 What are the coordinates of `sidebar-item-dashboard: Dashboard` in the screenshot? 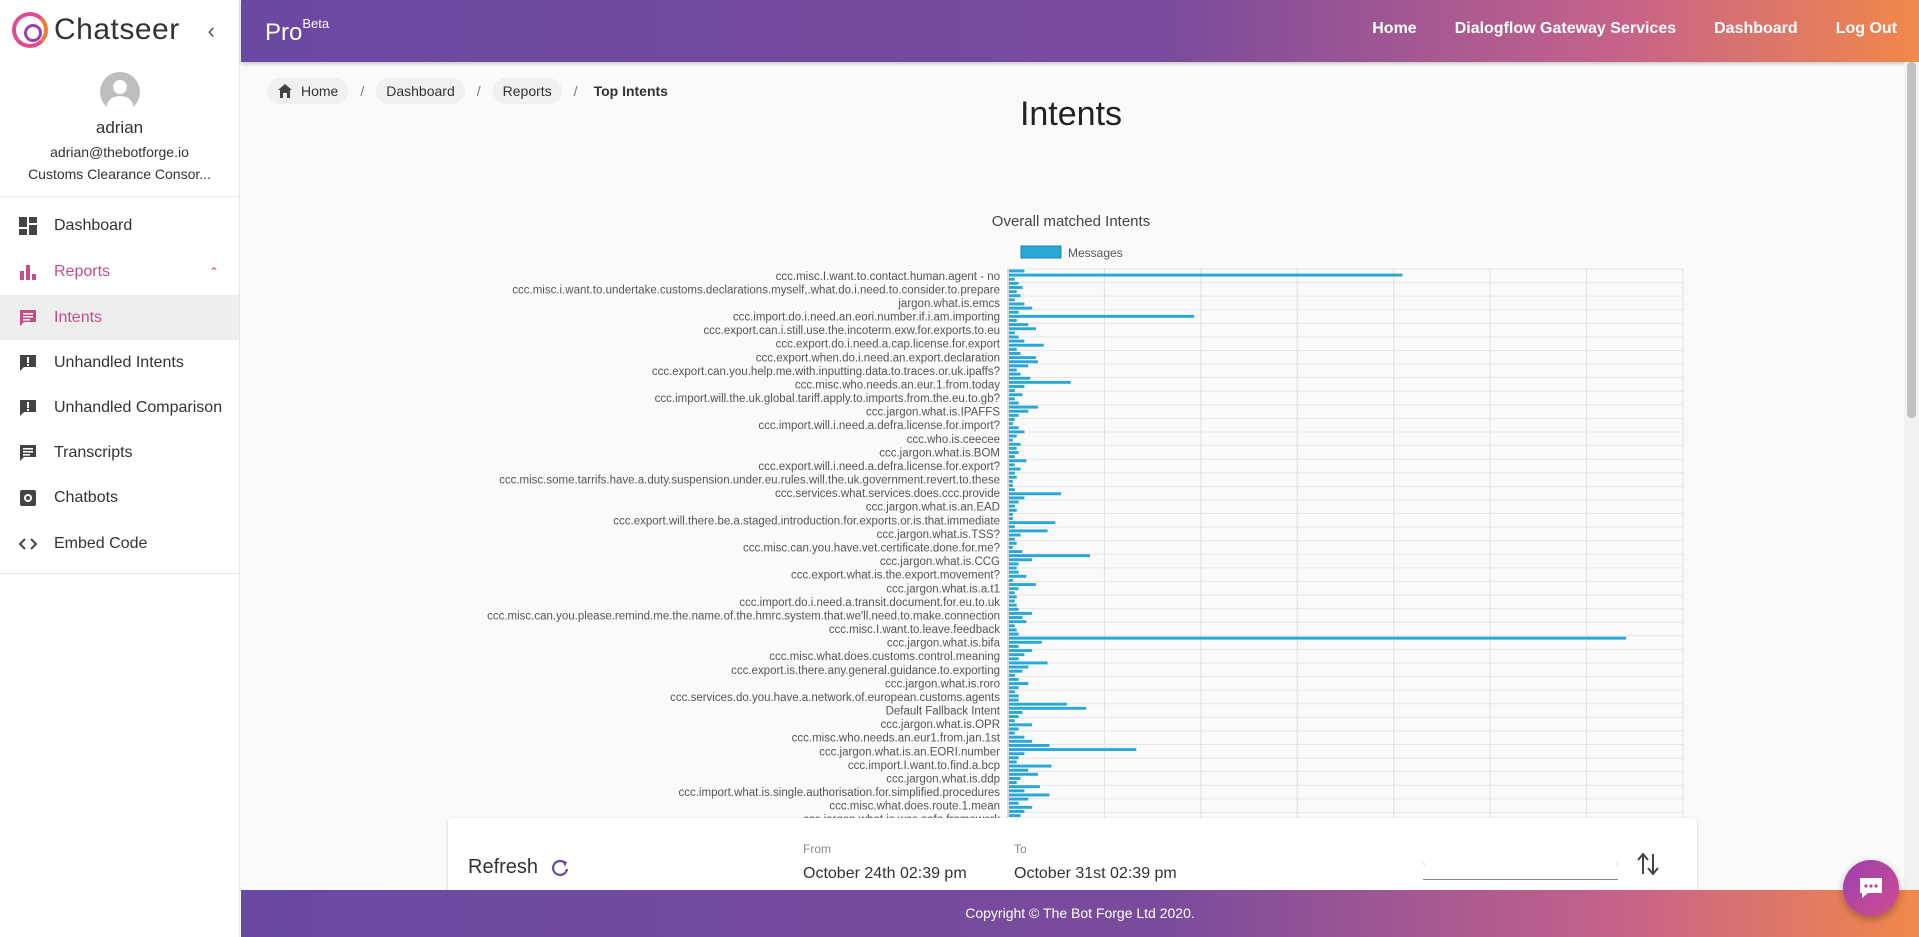 It's located at (119, 226).